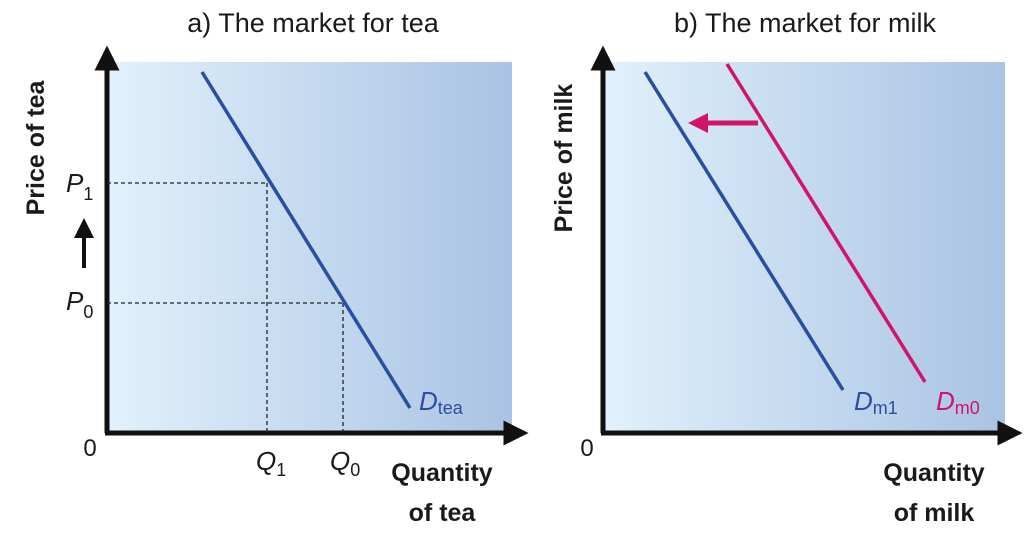 The image size is (1024, 543). I want to click on guide-lines, so click(225, 307).